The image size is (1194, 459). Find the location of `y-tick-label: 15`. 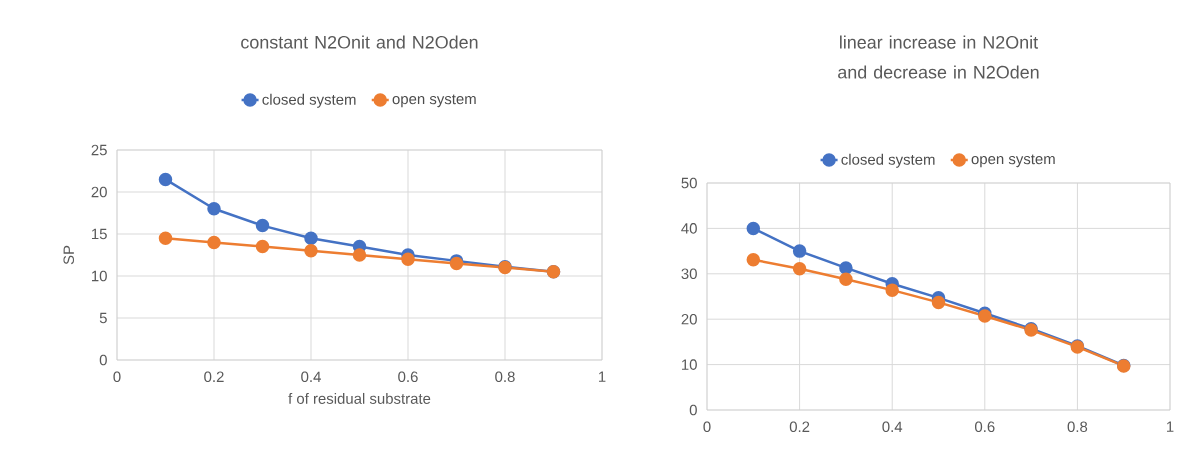

y-tick-label: 15 is located at coordinates (99, 234).